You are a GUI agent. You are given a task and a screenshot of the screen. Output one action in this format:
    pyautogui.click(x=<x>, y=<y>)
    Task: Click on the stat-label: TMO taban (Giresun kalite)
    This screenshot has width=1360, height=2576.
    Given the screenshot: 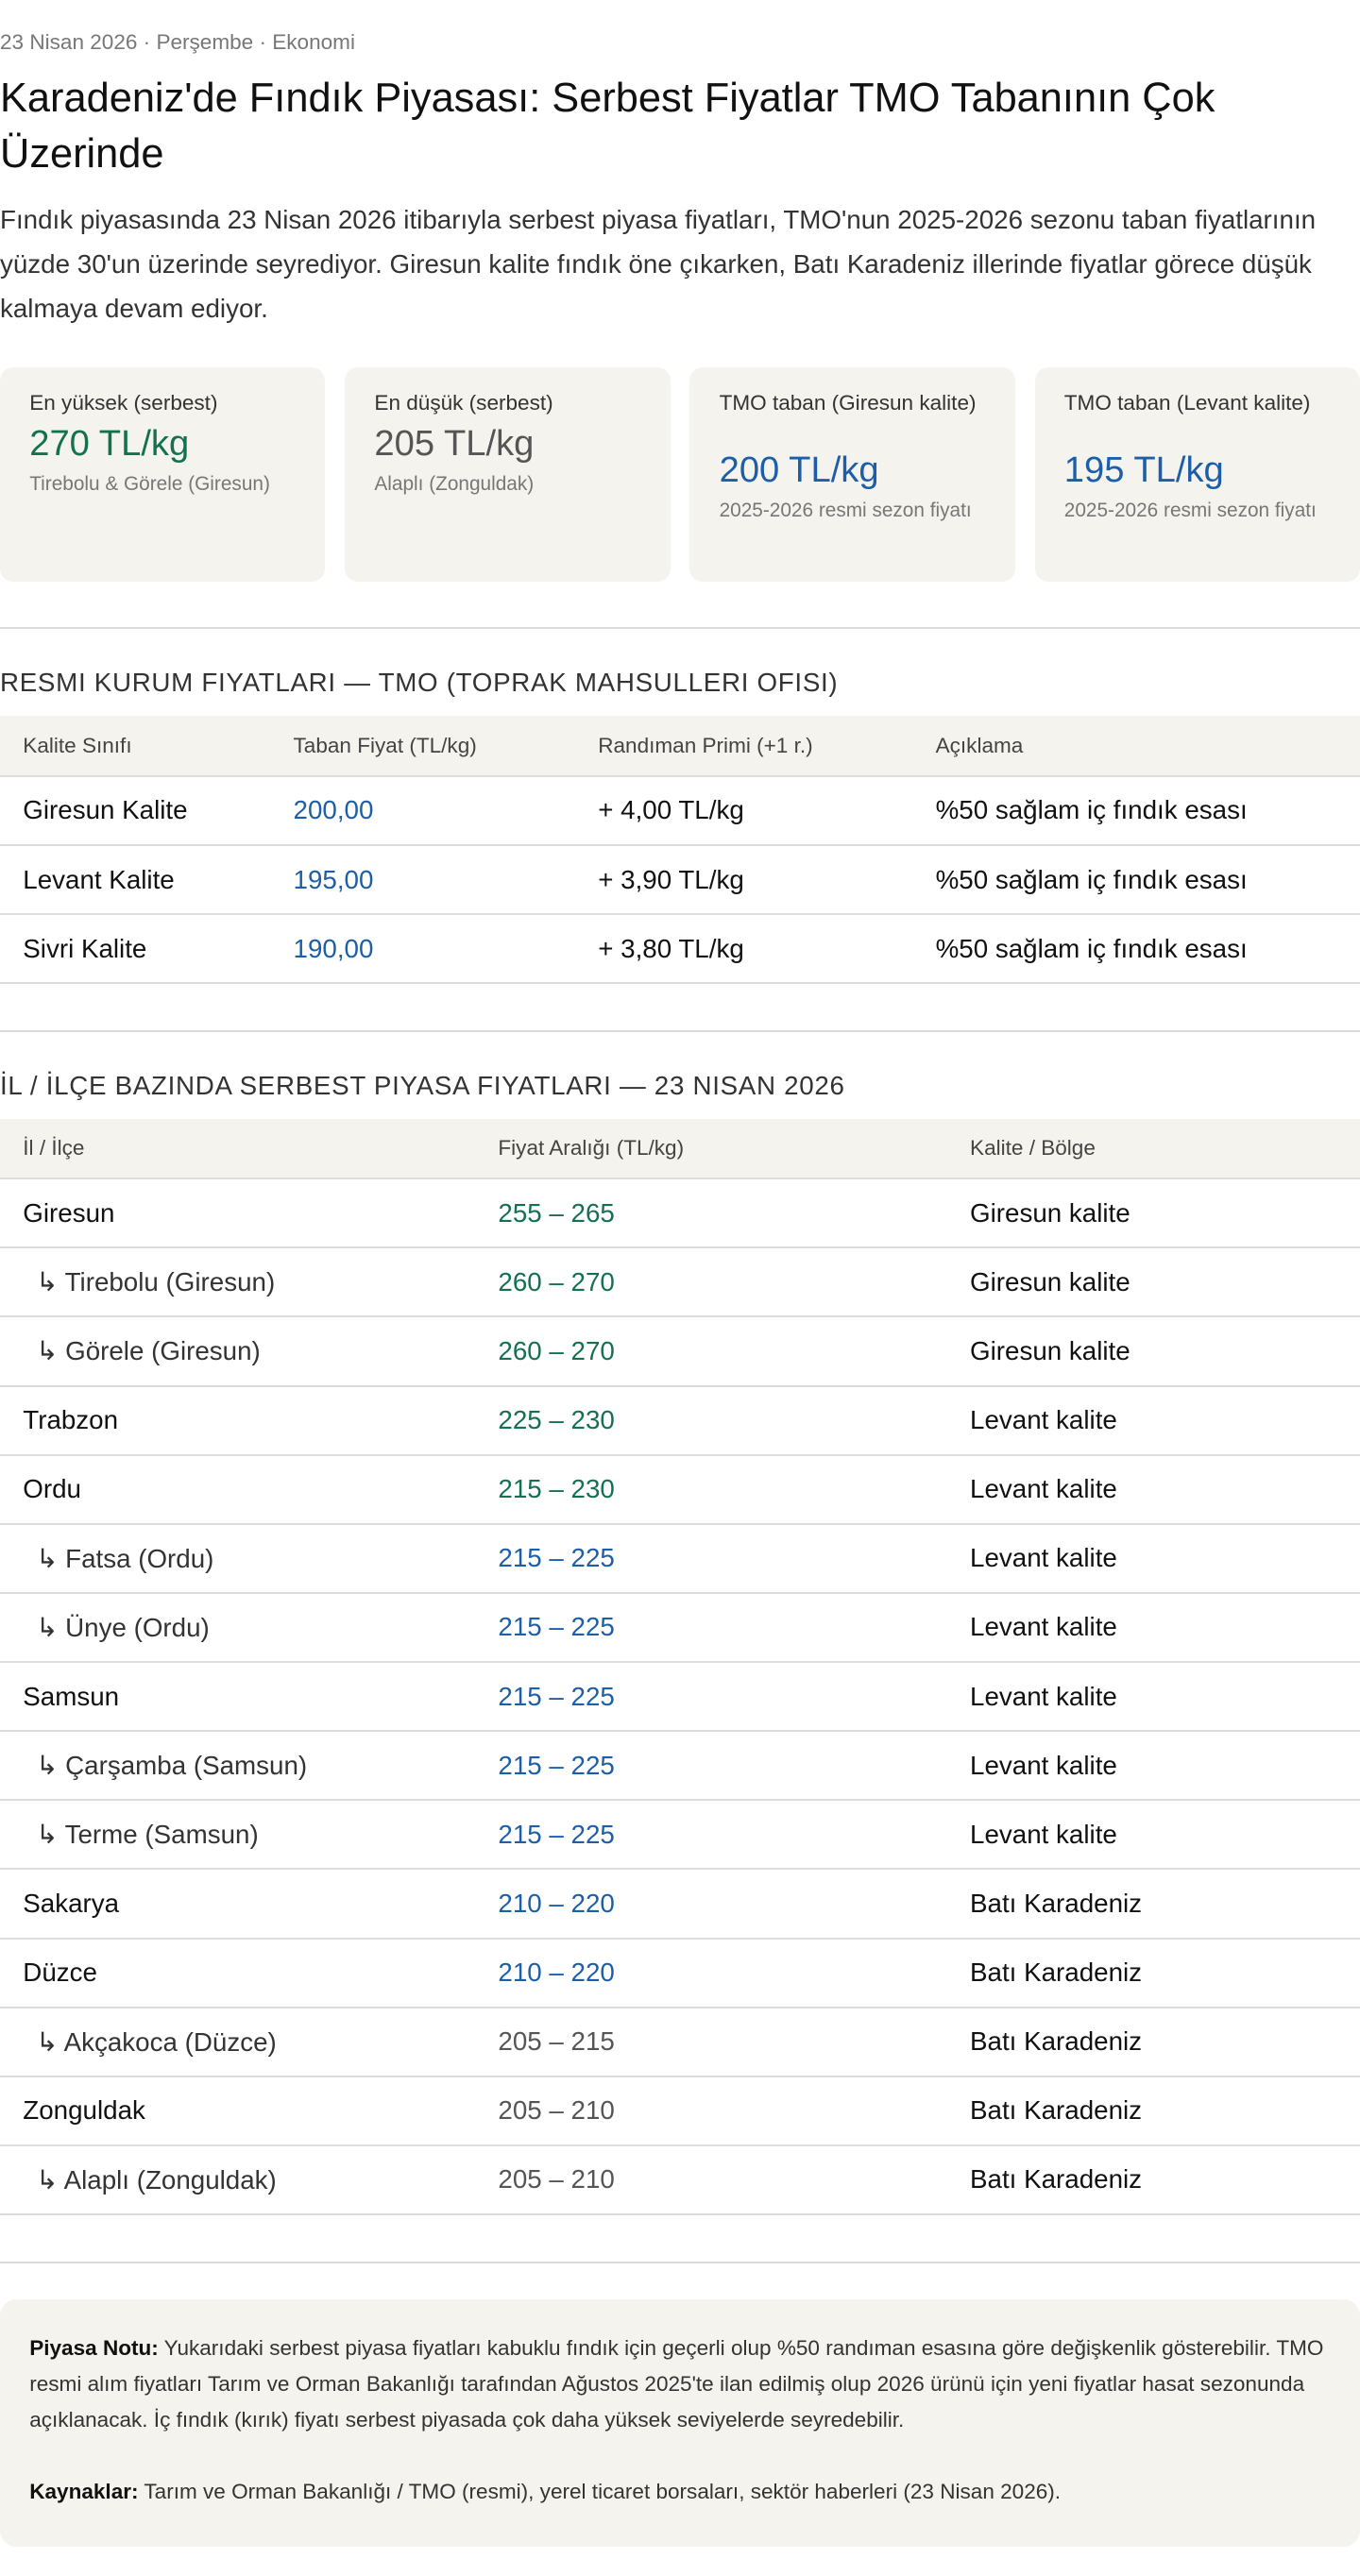 What is the action you would take?
    pyautogui.click(x=848, y=402)
    